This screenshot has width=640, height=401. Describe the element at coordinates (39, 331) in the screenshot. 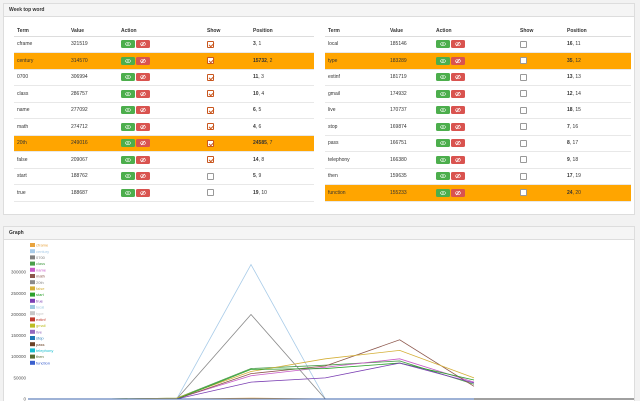

I see `legend-label: live` at that location.